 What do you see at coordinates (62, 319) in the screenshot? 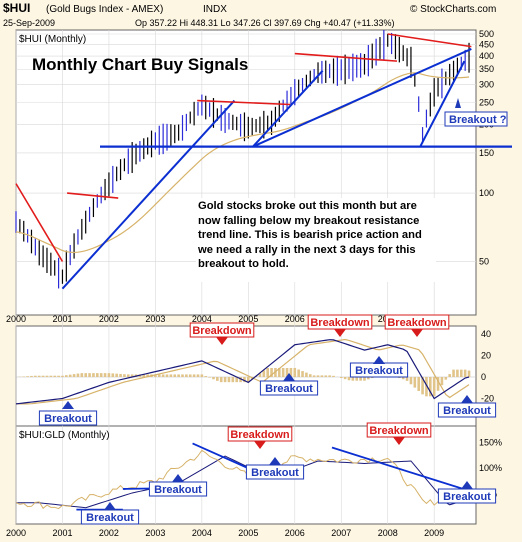
I see `price-xtick: 2001` at bounding box center [62, 319].